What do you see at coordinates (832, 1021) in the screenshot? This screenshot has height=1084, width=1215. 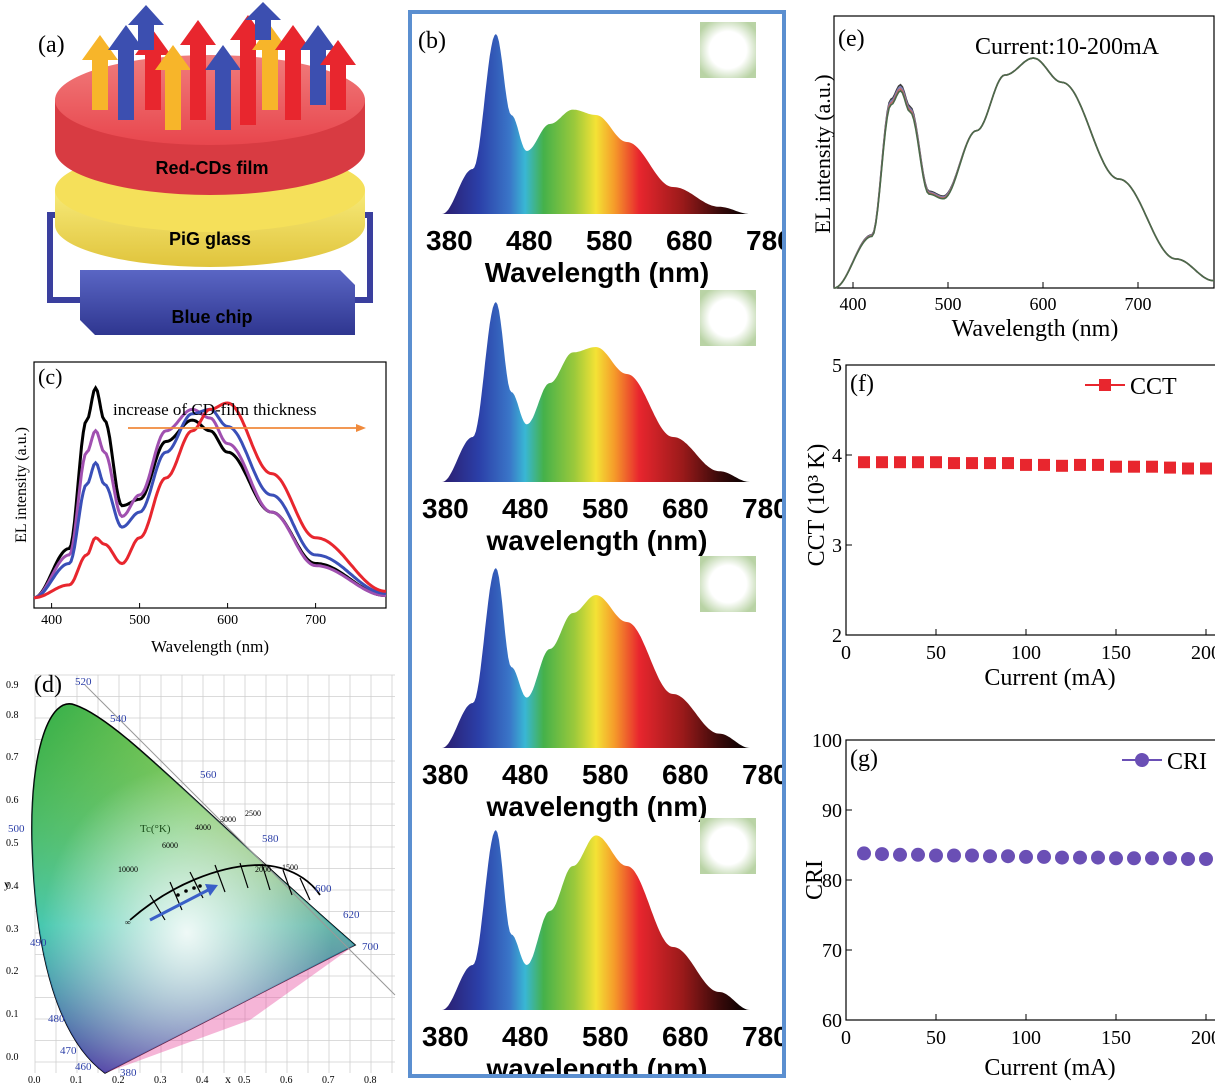 I see `y-tick-label: 60` at bounding box center [832, 1021].